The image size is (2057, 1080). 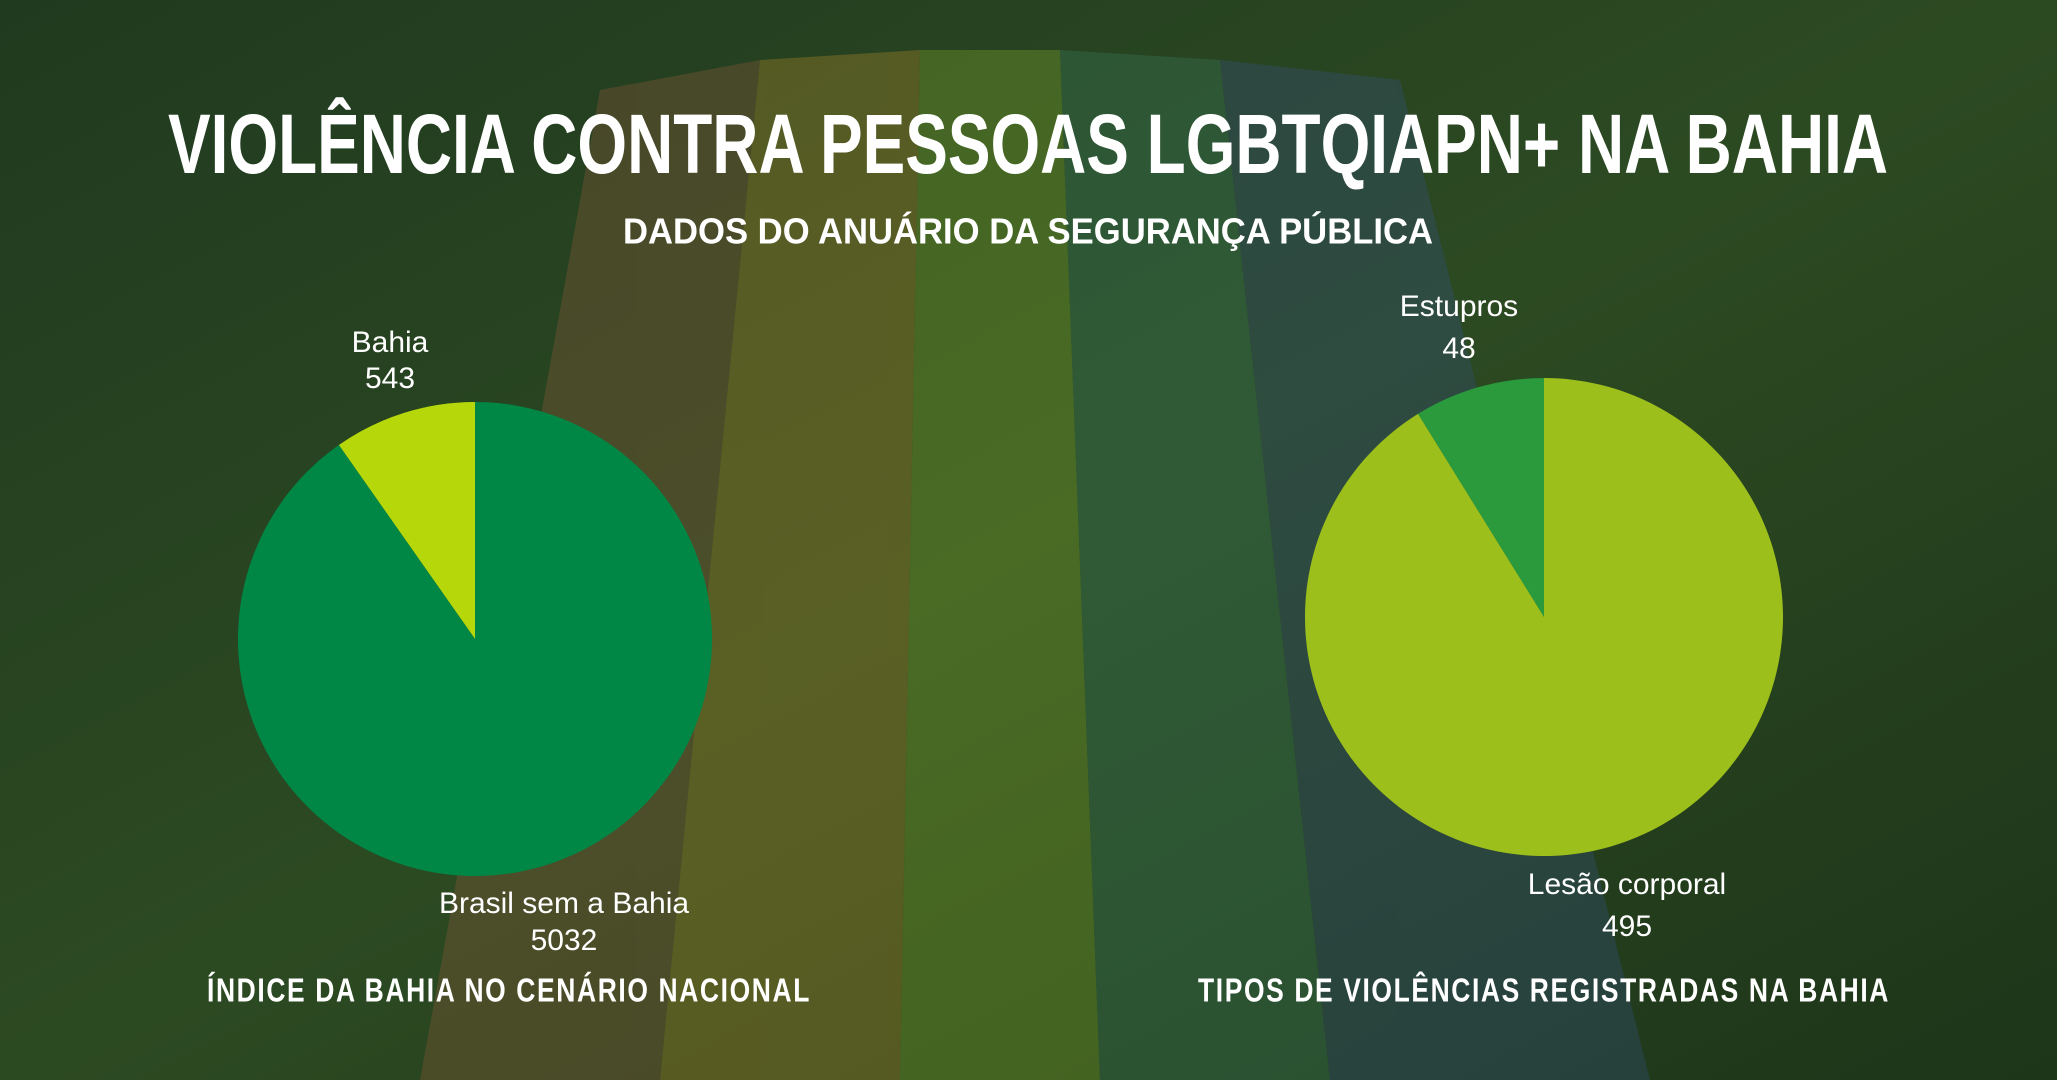 What do you see at coordinates (564, 940) in the screenshot?
I see `slice-value: 5032` at bounding box center [564, 940].